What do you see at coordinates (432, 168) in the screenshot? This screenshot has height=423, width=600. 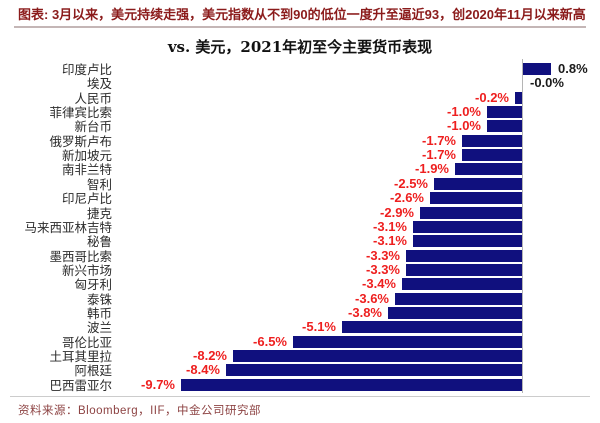 I see `value-label: -1.9%` at bounding box center [432, 168].